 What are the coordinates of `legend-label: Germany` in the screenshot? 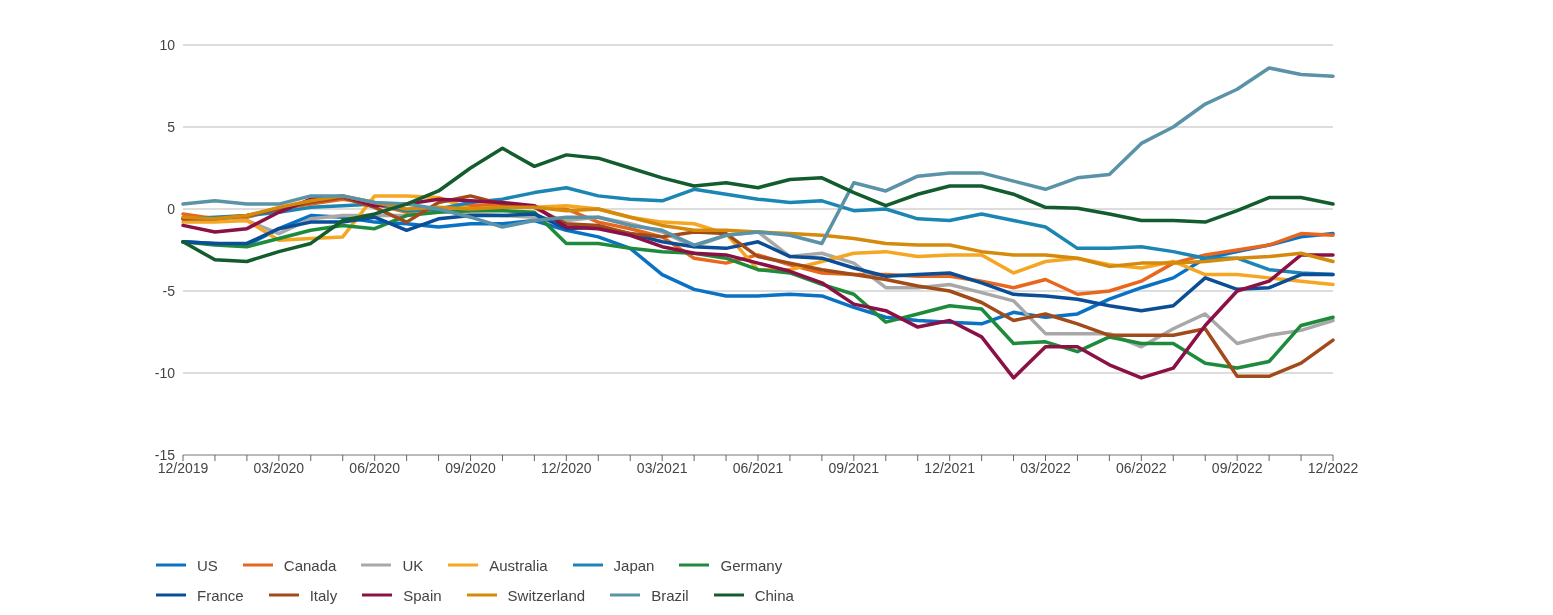 It's located at (751, 565).